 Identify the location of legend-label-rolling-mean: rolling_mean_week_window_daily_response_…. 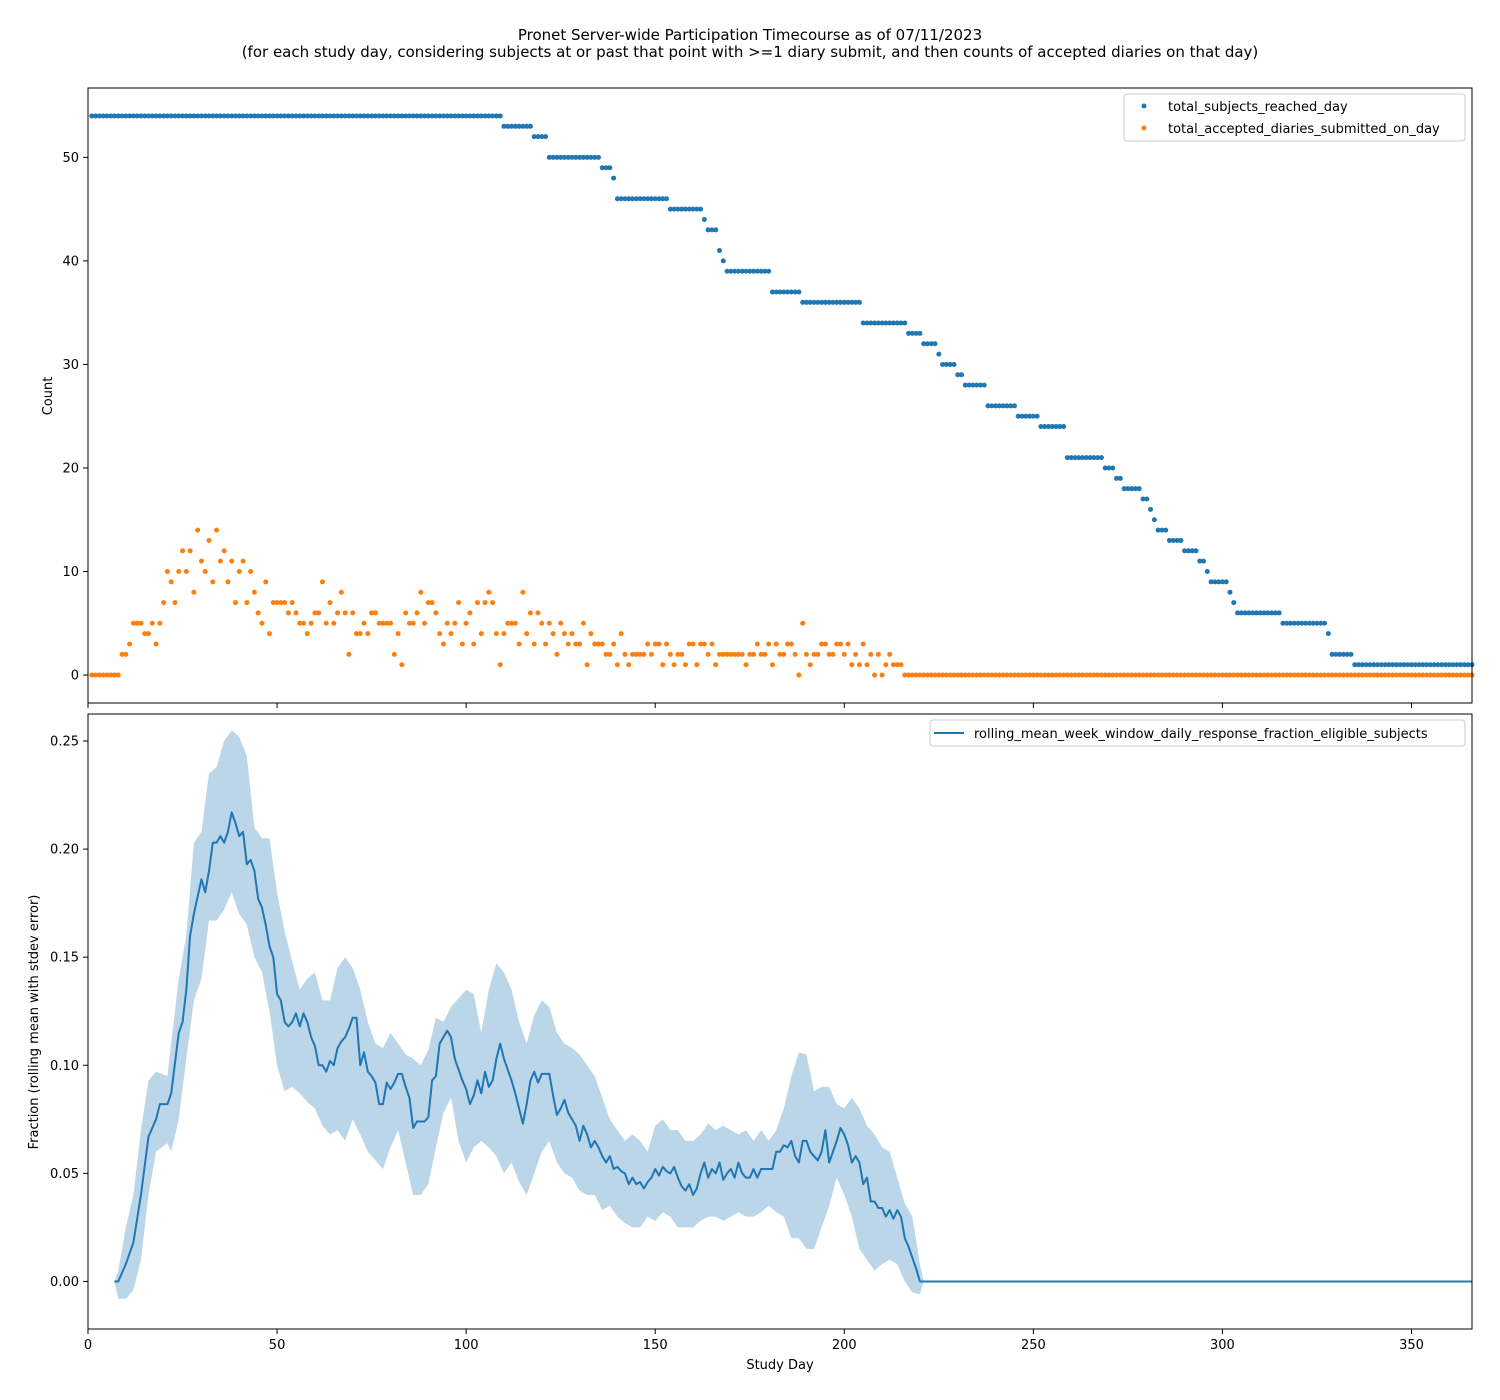
(1201, 734).